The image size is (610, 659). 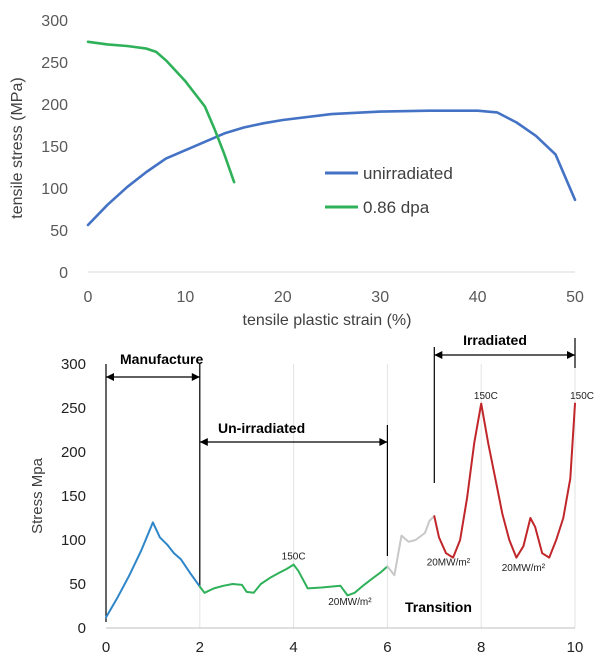 I want to click on series-line-irradiated, so click(x=504, y=480).